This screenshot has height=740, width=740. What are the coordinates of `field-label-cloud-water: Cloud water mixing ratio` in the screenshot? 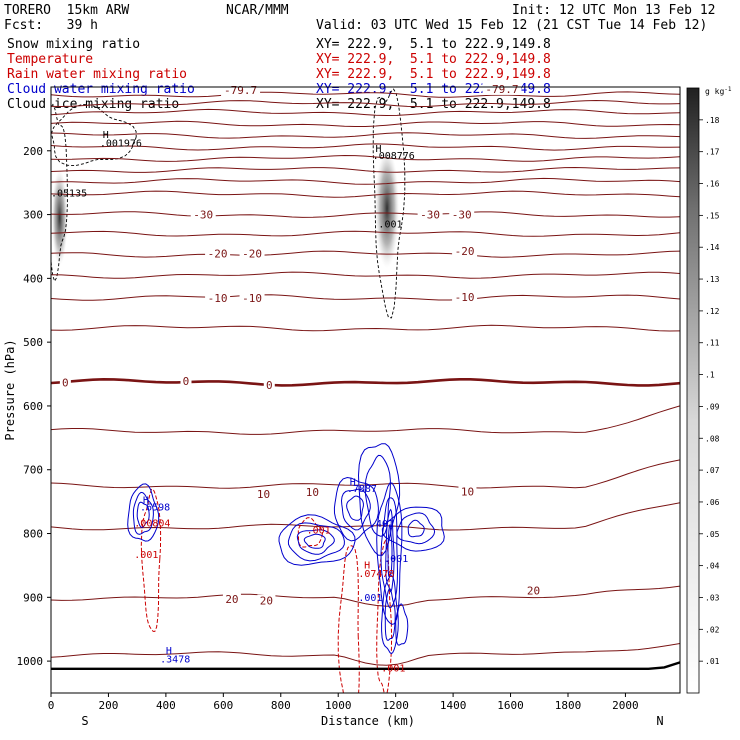 It's located at (101, 89).